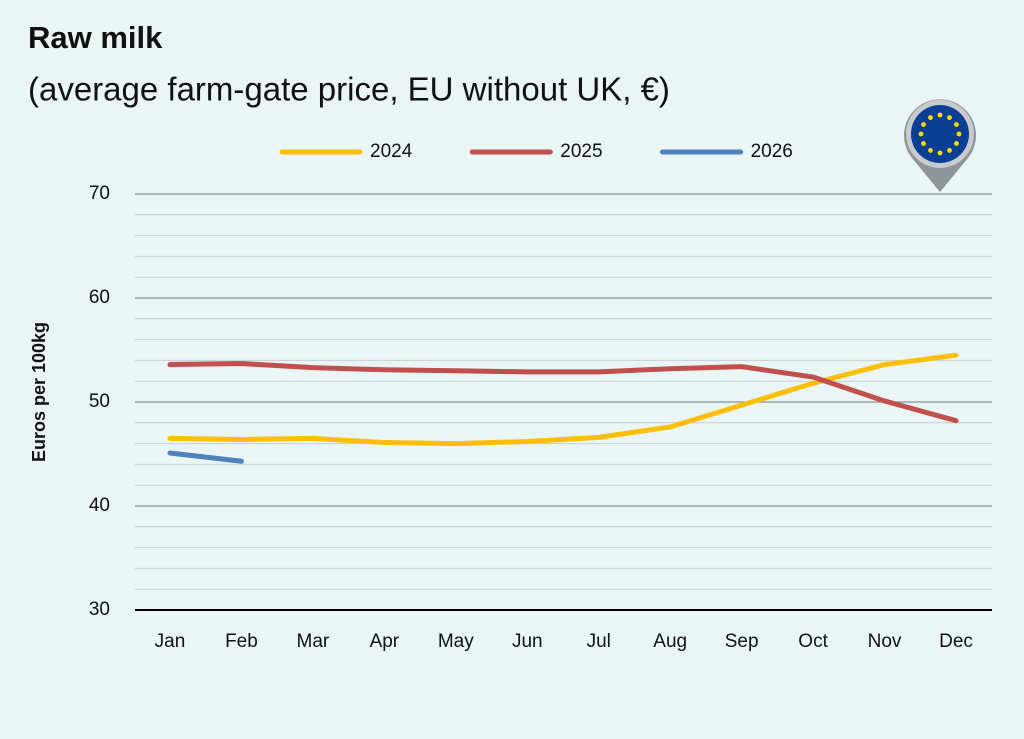  I want to click on y-axis-label: Euros per 100kg, so click(39, 392).